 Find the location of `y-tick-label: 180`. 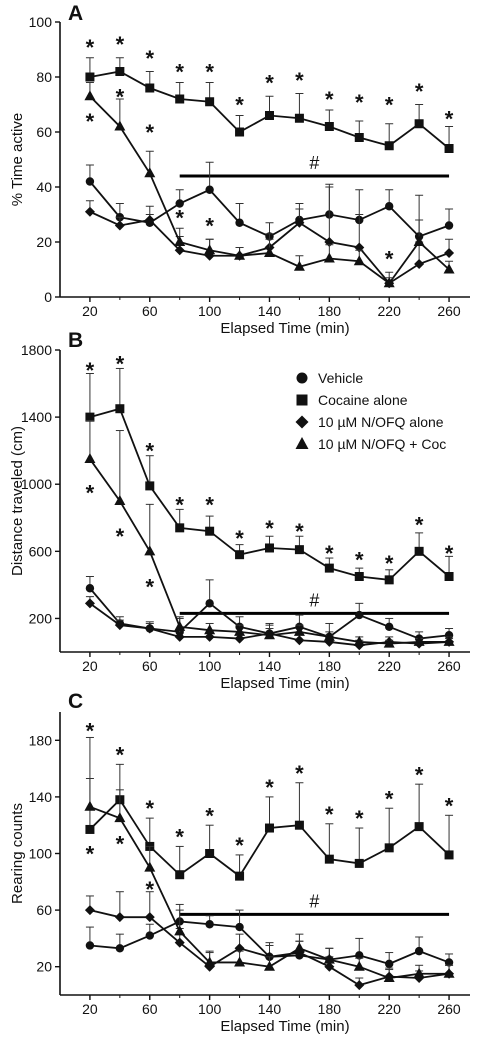

y-tick-label: 180 is located at coordinates (41, 740).